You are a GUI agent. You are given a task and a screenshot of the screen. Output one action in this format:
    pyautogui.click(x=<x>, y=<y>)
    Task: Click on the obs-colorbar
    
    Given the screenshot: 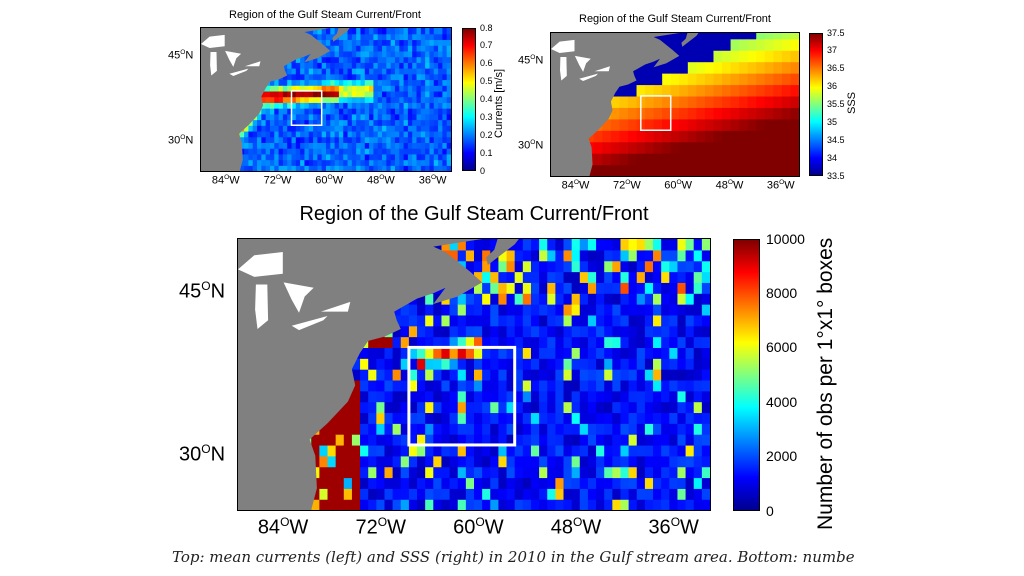 What is the action you would take?
    pyautogui.click(x=746, y=375)
    